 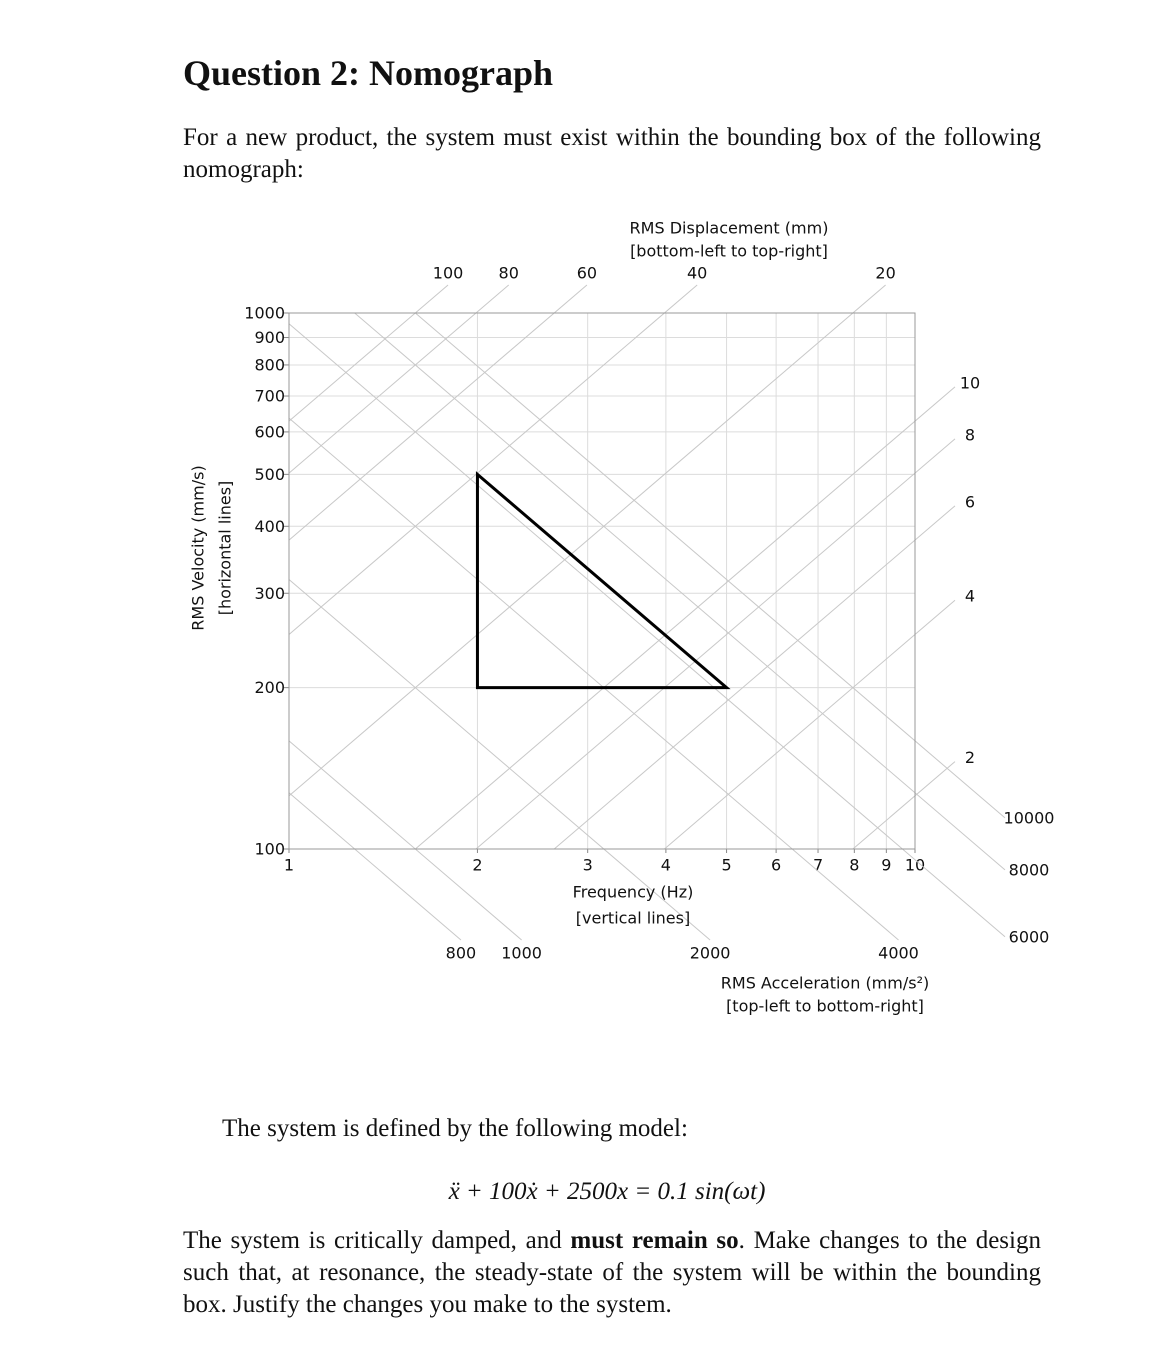 What do you see at coordinates (970, 382) in the screenshot?
I see `displacement-label: 10` at bounding box center [970, 382].